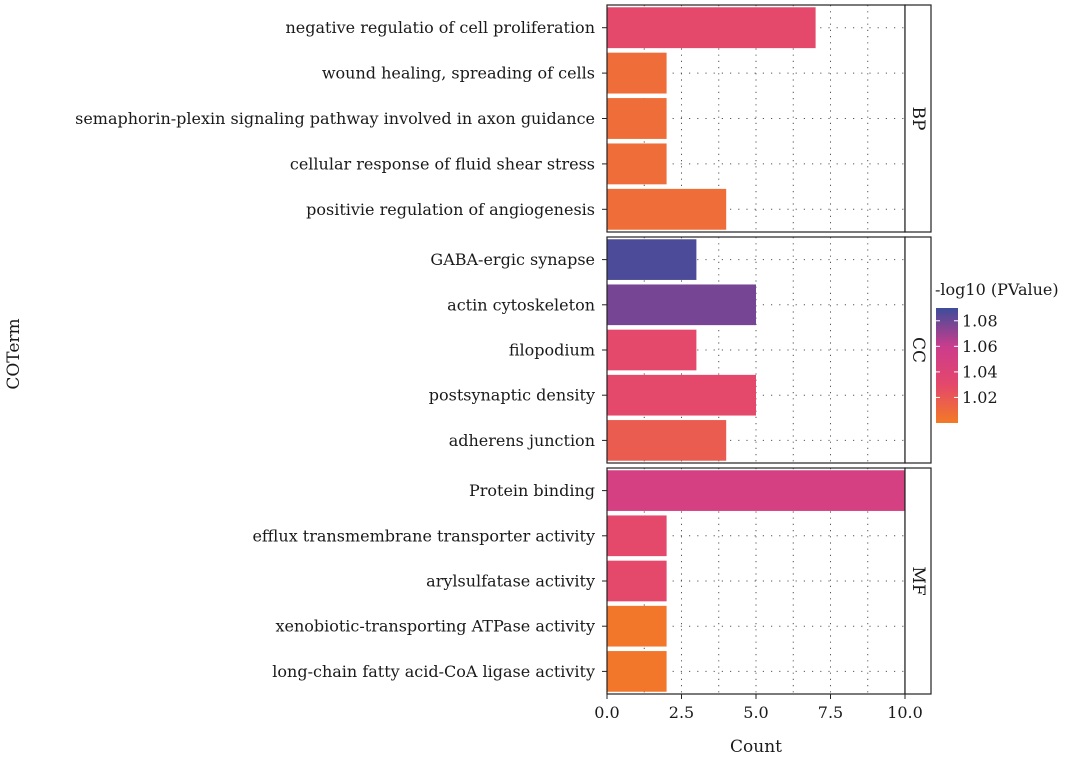 This screenshot has height=758, width=1071. Describe the element at coordinates (510, 581) in the screenshot. I see `category-label: arylsulfatase activity` at that location.